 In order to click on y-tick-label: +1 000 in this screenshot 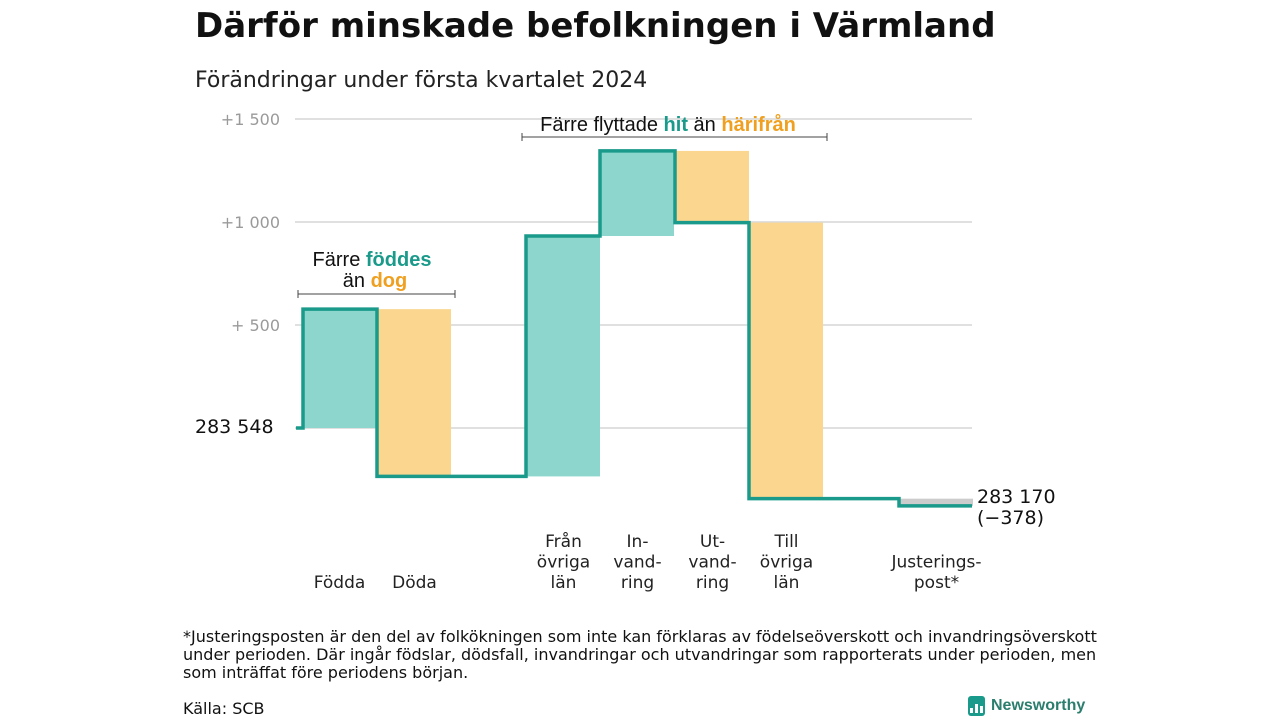, I will do `click(250, 222)`.